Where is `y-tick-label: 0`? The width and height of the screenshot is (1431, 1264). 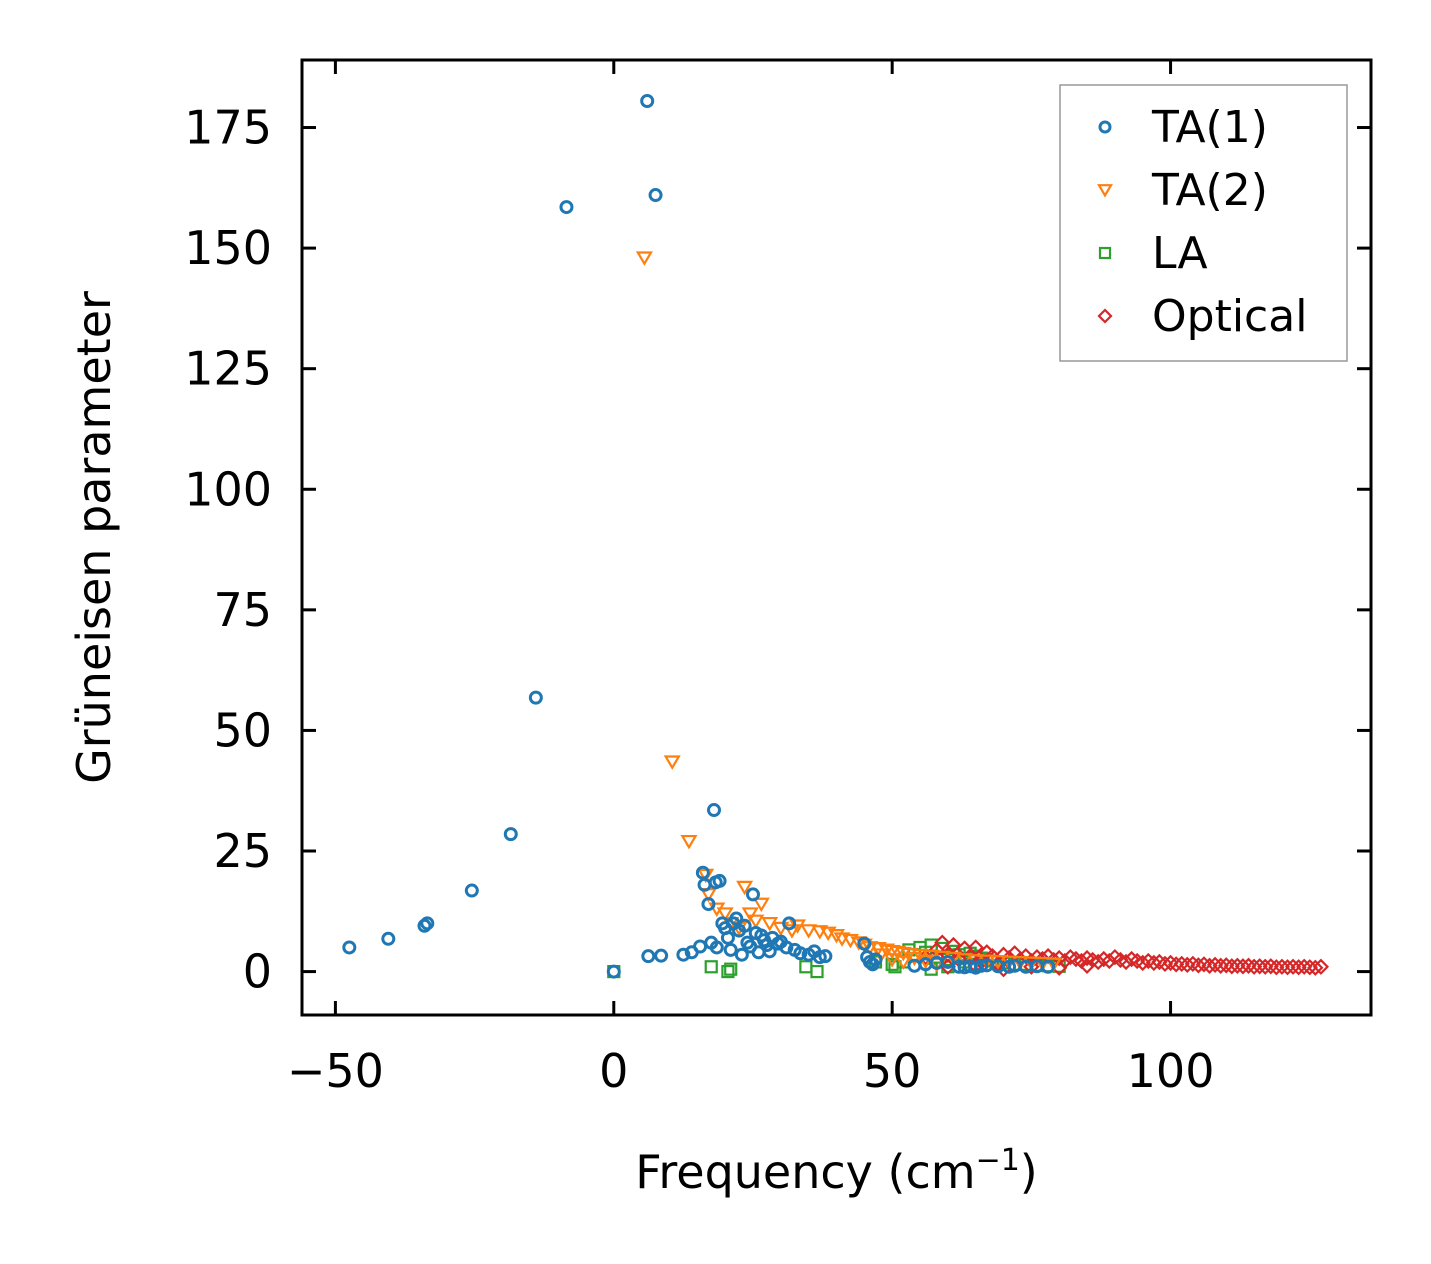
y-tick-label: 0 is located at coordinates (257, 972).